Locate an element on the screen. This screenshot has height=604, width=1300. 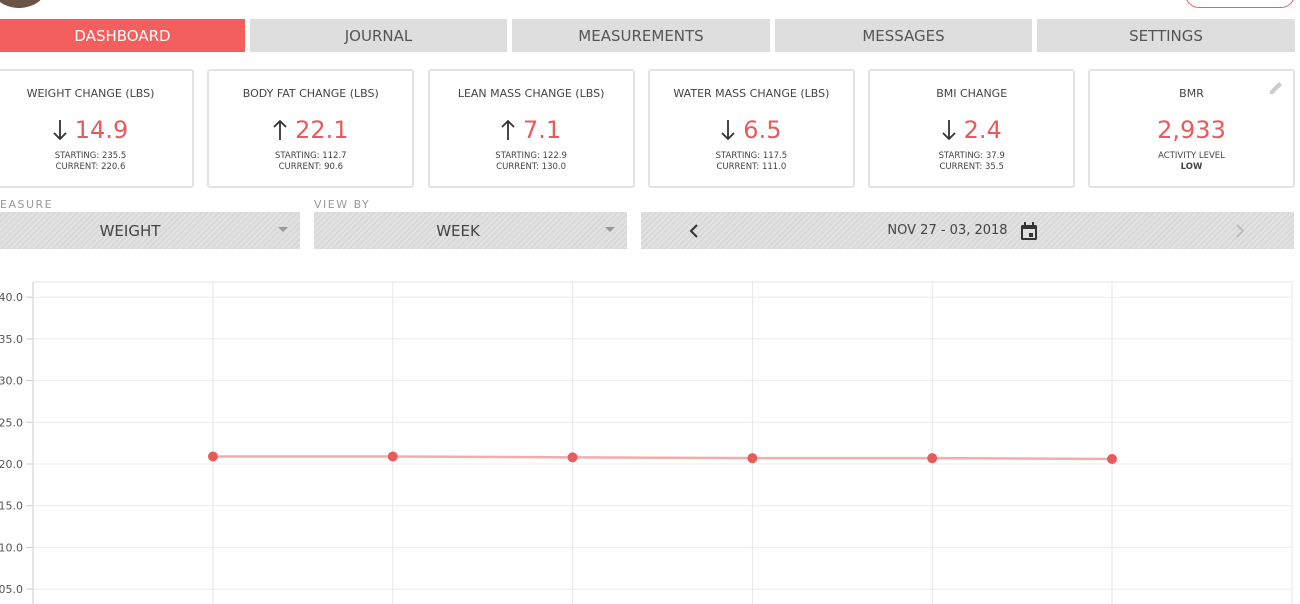
tab: MESSAGES is located at coordinates (903, 35).